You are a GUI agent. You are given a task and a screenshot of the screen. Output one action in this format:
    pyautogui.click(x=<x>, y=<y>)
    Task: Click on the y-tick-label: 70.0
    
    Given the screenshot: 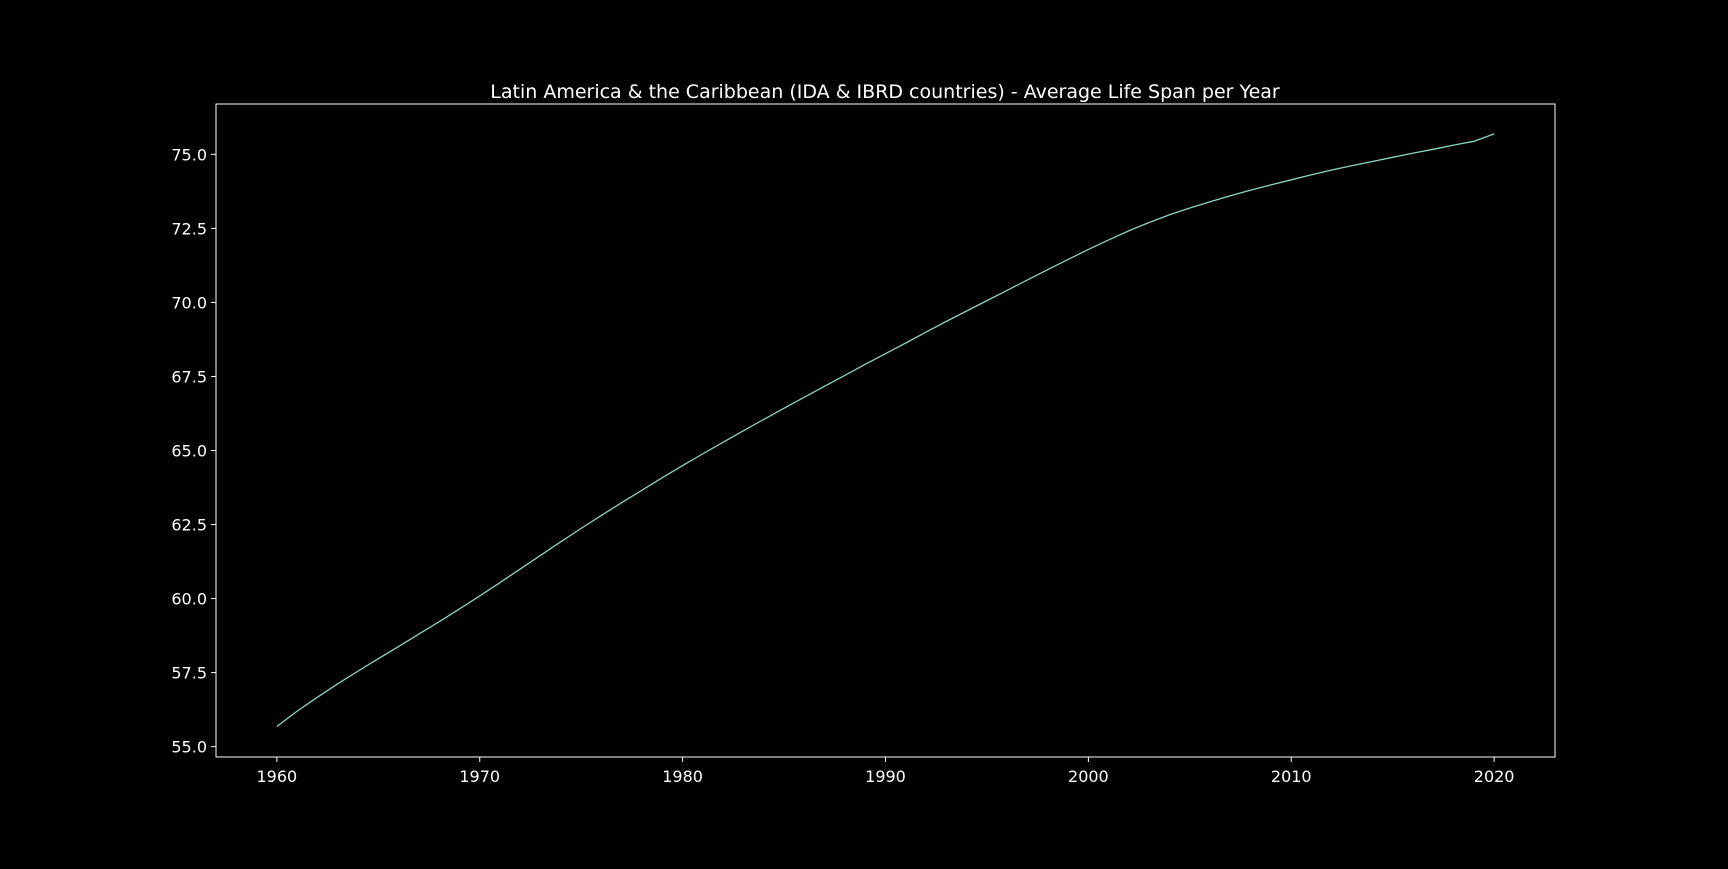 What is the action you would take?
    pyautogui.click(x=189, y=302)
    